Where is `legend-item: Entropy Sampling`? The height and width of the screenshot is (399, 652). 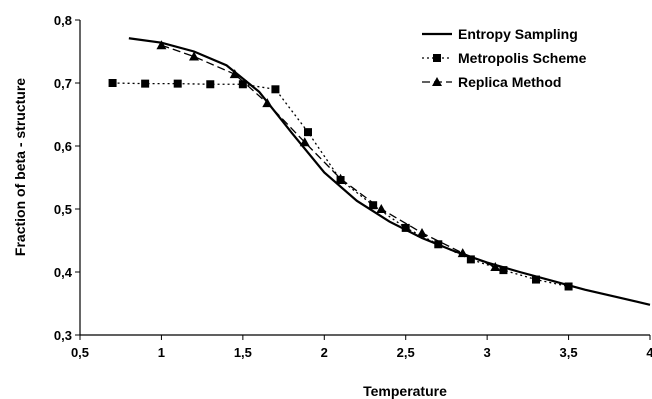
legend-item: Entropy Sampling is located at coordinates (500, 34).